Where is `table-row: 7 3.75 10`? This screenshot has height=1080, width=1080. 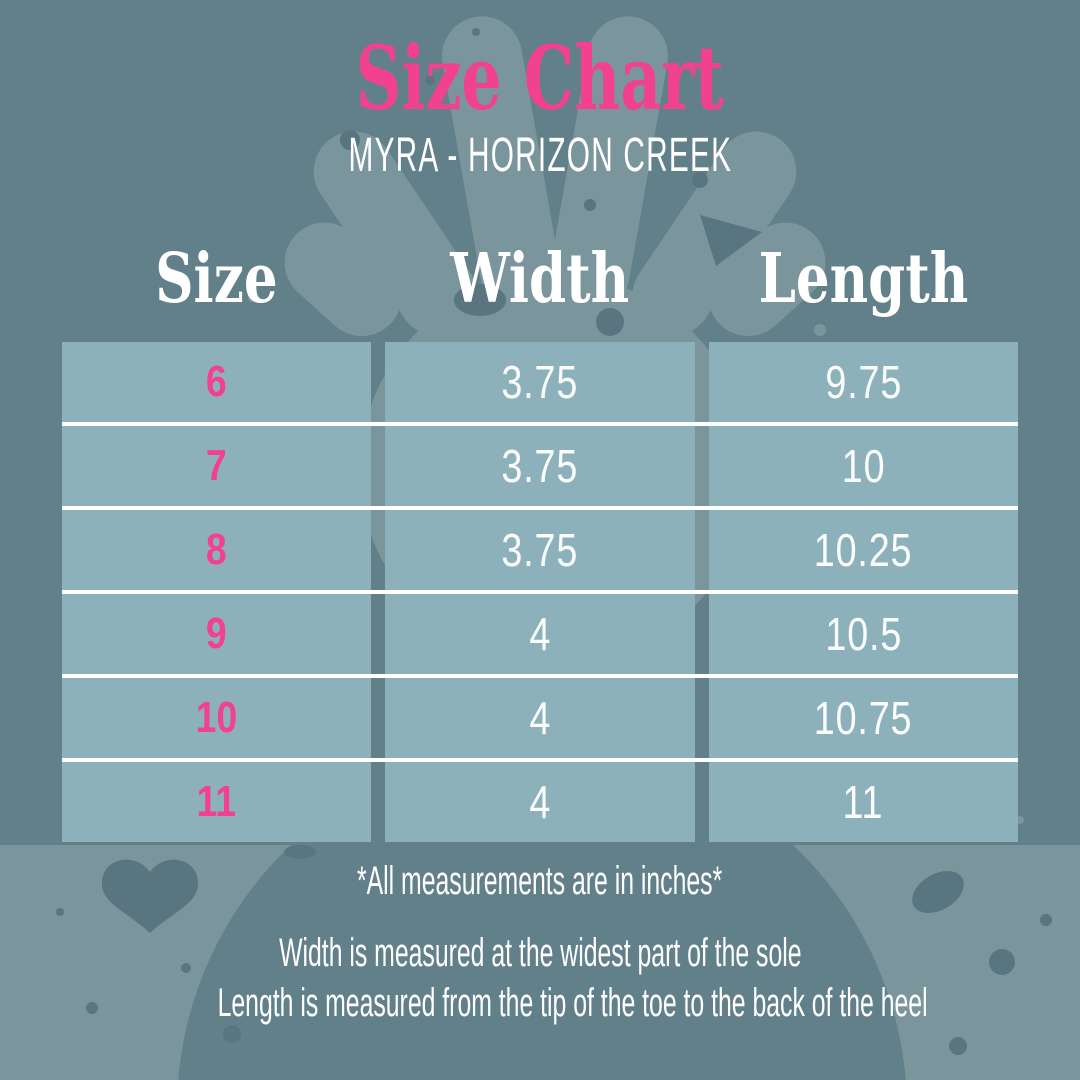 table-row: 7 3.75 10 is located at coordinates (540, 466).